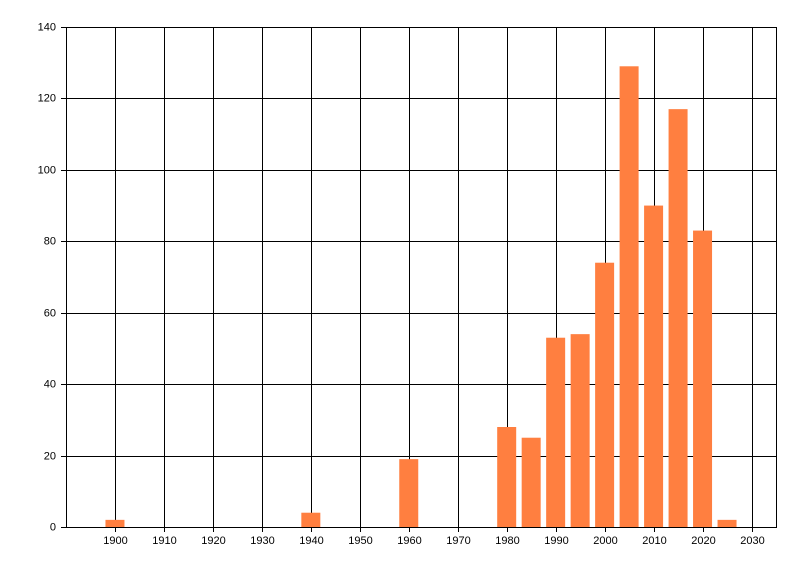 The height and width of the screenshot is (576, 800). Describe the element at coordinates (458, 541) in the screenshot. I see `x-tick-label: 1970` at that location.